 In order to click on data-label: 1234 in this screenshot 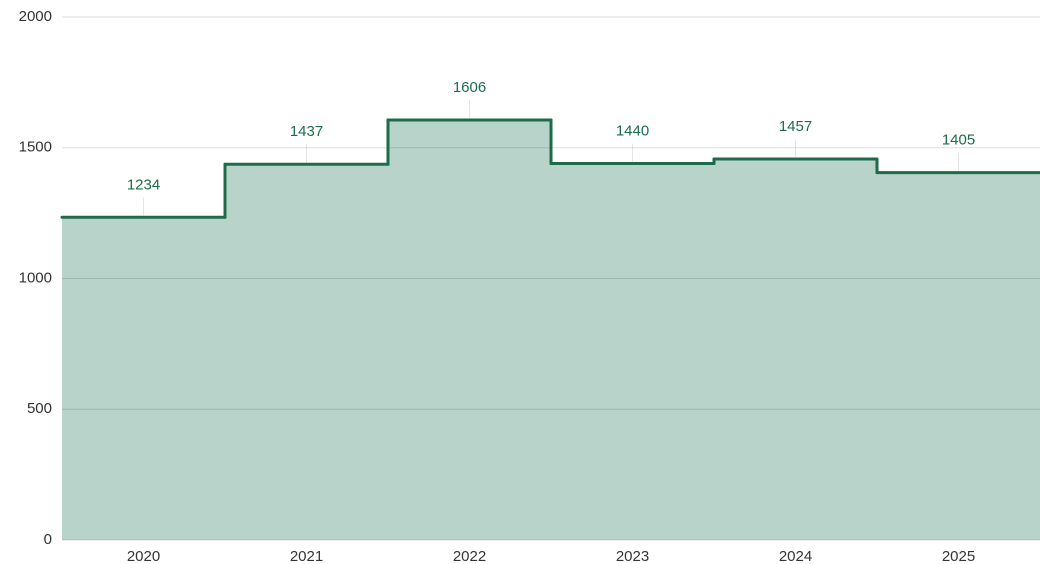, I will do `click(143, 184)`.